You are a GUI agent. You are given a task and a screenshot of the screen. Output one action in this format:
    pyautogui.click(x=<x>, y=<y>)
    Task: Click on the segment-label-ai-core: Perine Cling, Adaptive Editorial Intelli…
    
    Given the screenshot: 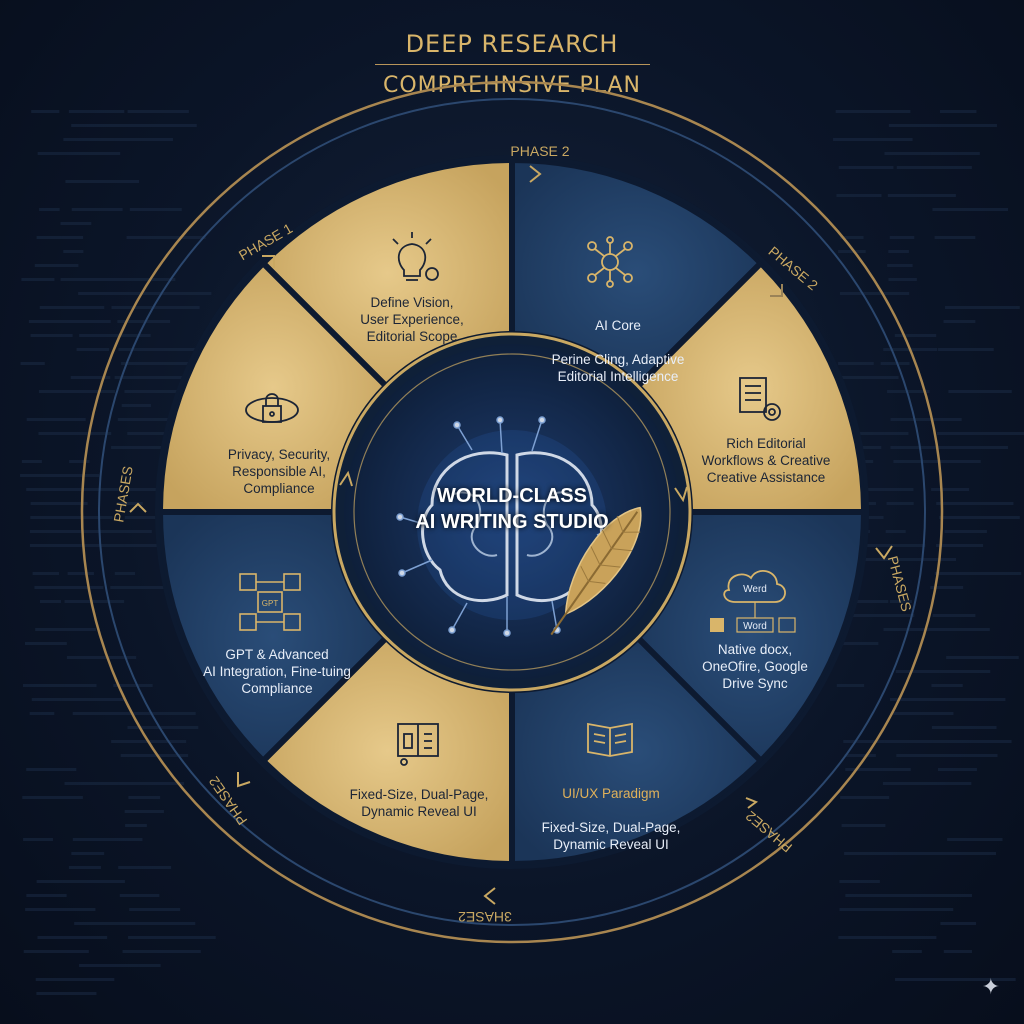 What is the action you would take?
    pyautogui.click(x=618, y=368)
    